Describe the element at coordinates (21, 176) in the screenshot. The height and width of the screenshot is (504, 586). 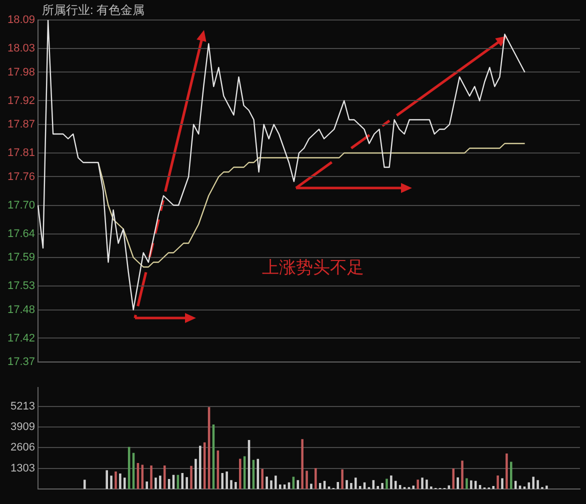
I see `y-tick-label: 17.76` at that location.